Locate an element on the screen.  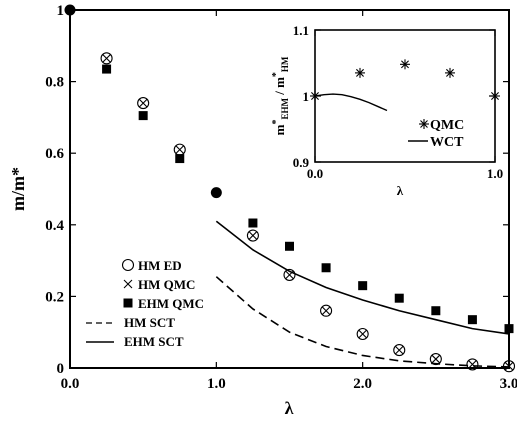
inset-legend-label-wct: WCT is located at coordinates (447, 142).